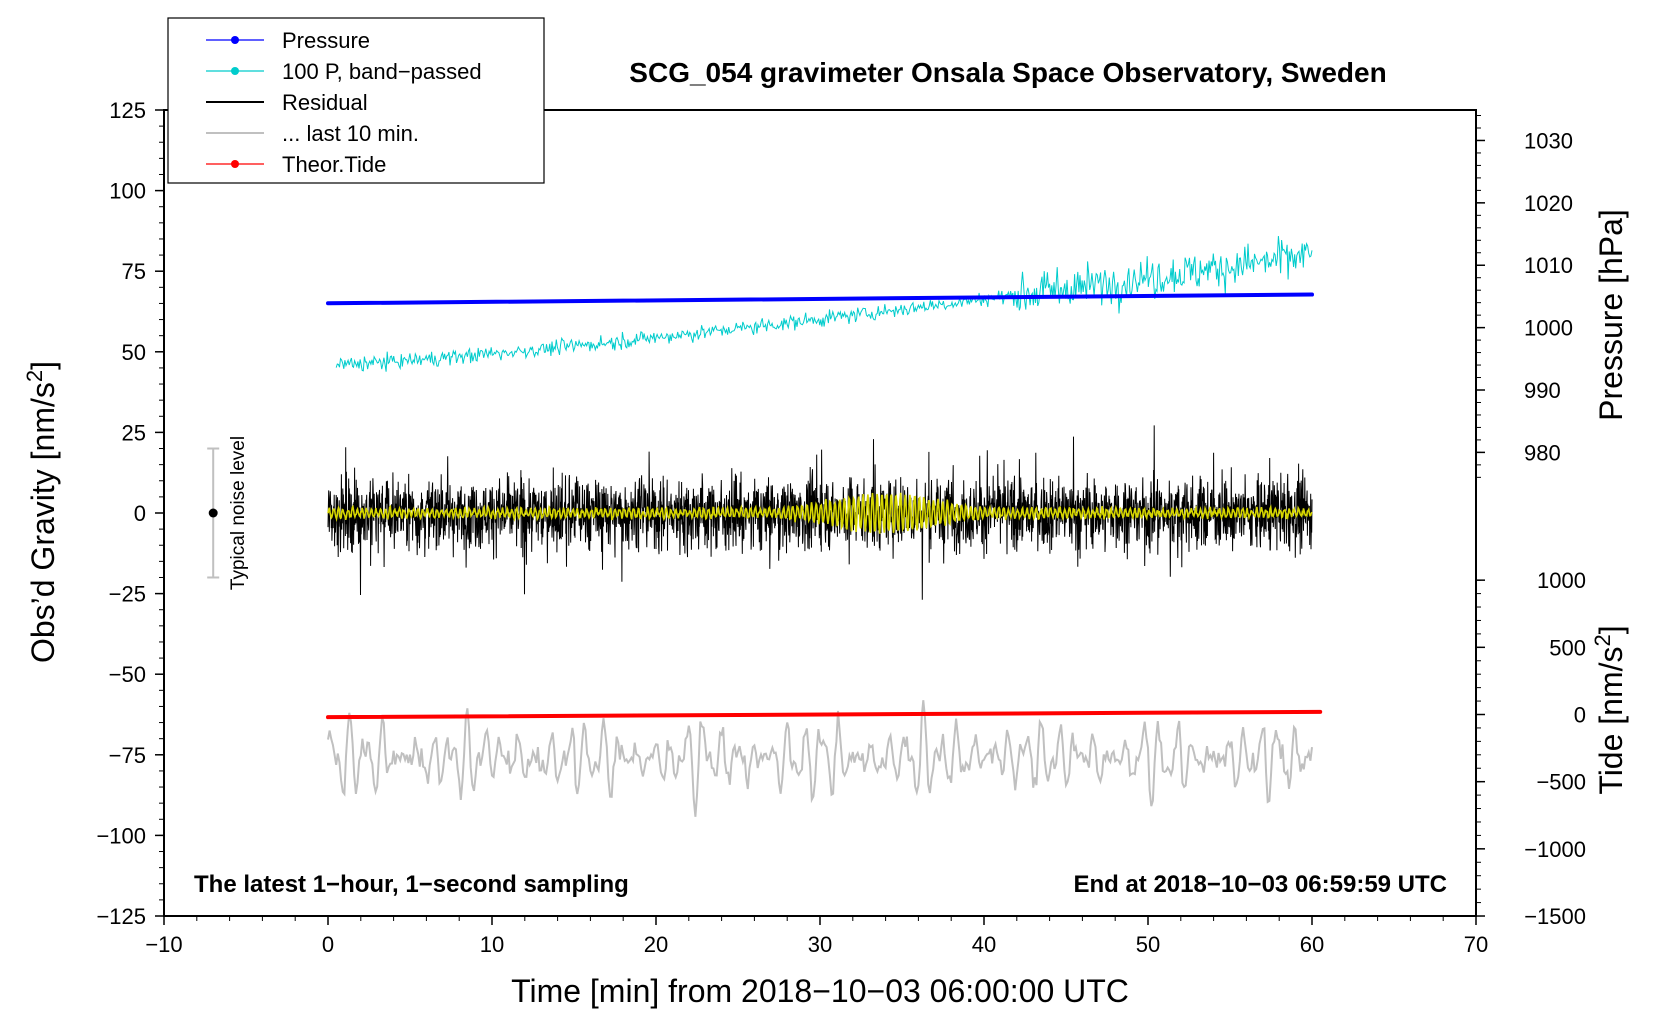 The width and height of the screenshot is (1660, 1020). I want to click on noise-bar-point, so click(213, 513).